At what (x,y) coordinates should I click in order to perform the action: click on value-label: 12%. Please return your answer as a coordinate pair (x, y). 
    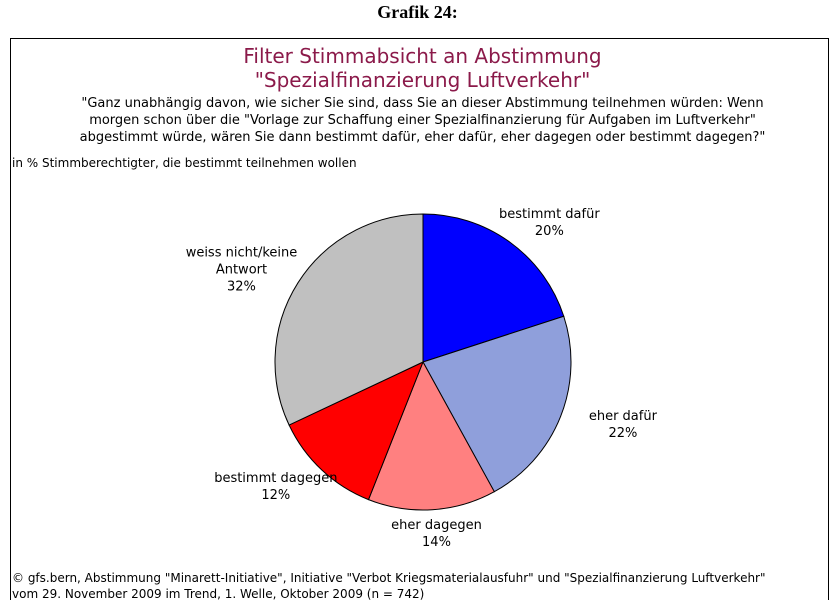
    Looking at the image, I should click on (276, 496).